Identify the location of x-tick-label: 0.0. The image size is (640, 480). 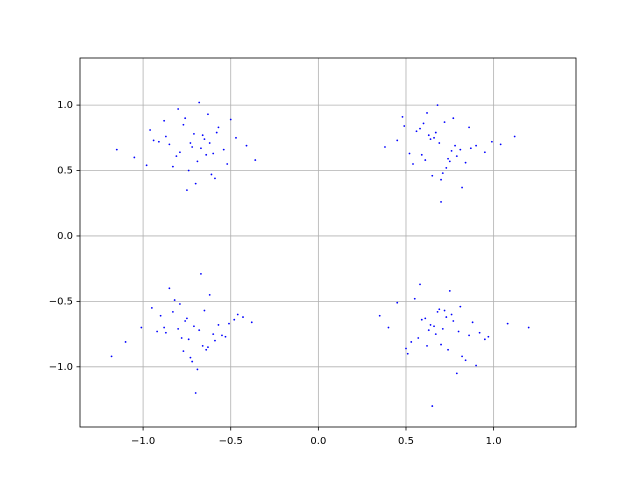
(318, 441).